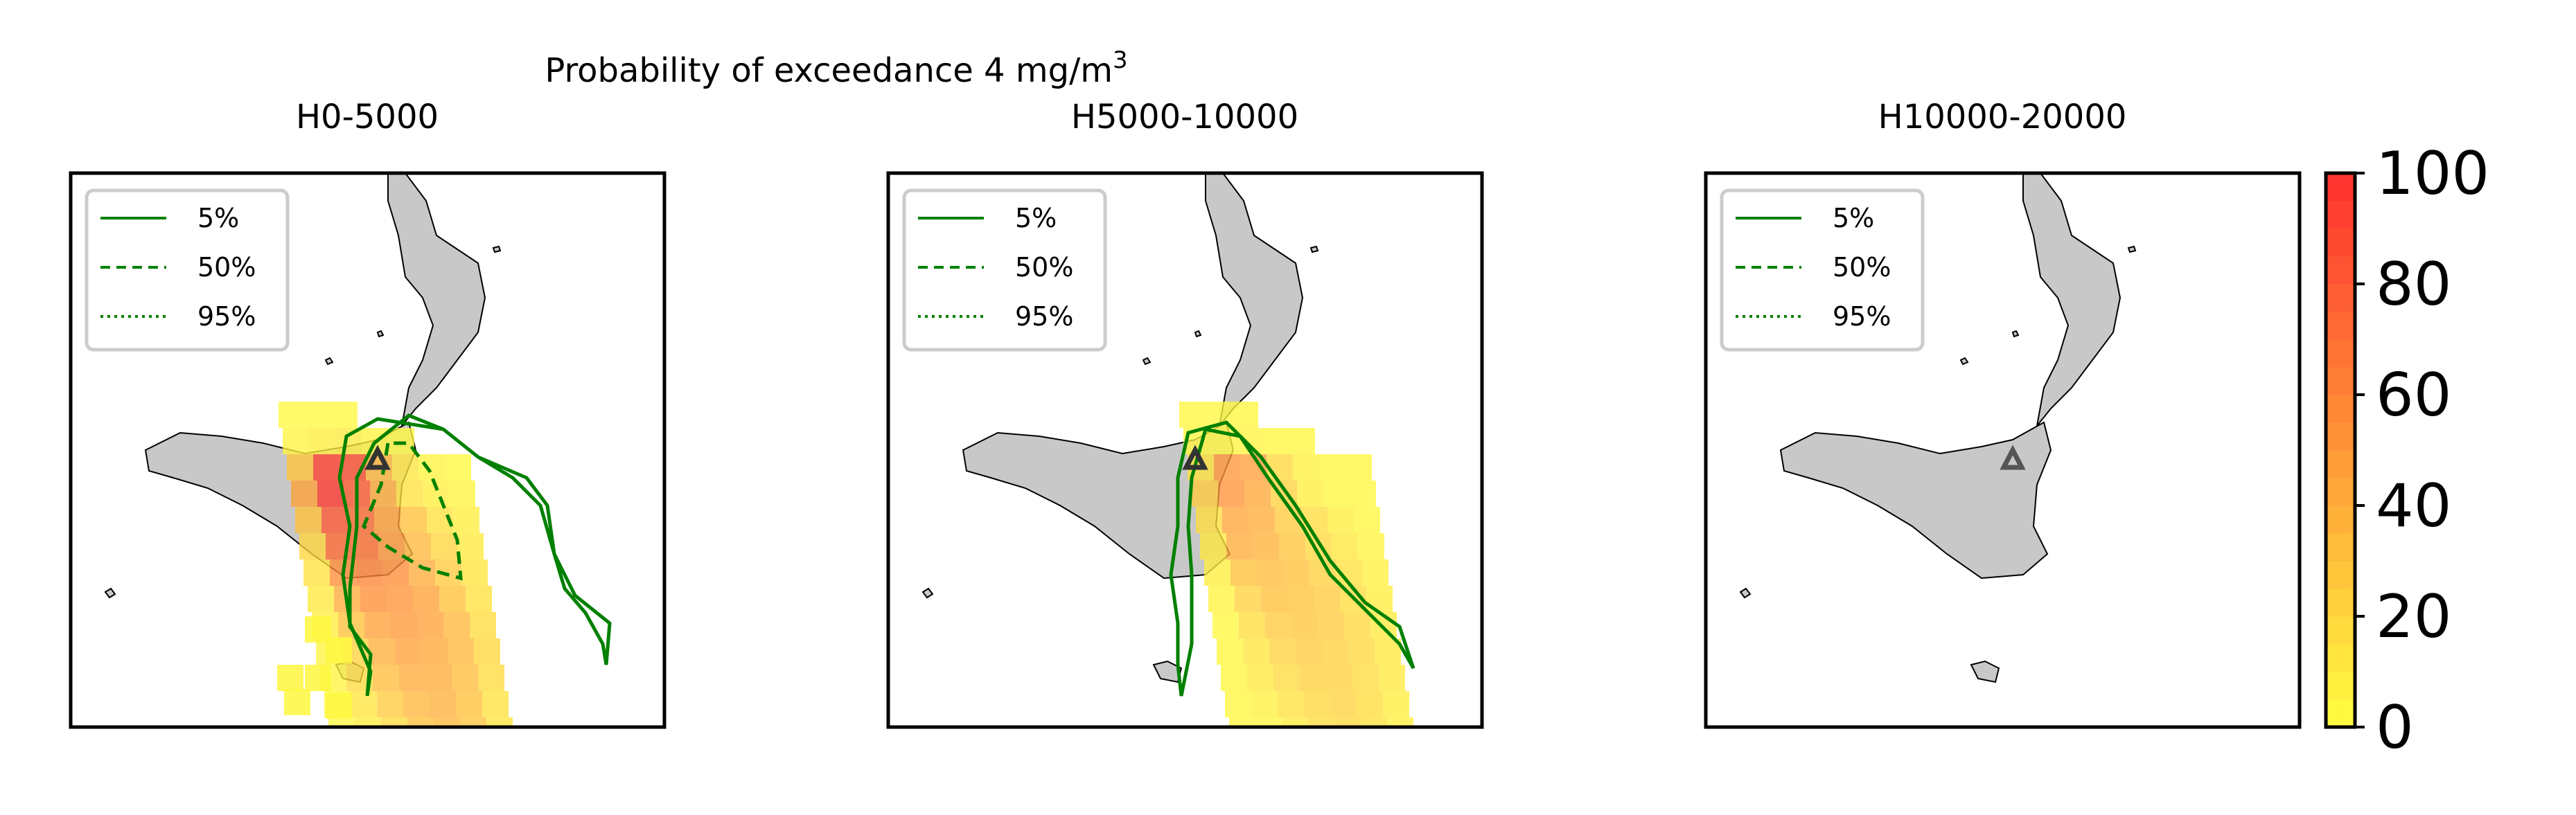  I want to click on colorbar-tick-label: 20, so click(2413, 617).